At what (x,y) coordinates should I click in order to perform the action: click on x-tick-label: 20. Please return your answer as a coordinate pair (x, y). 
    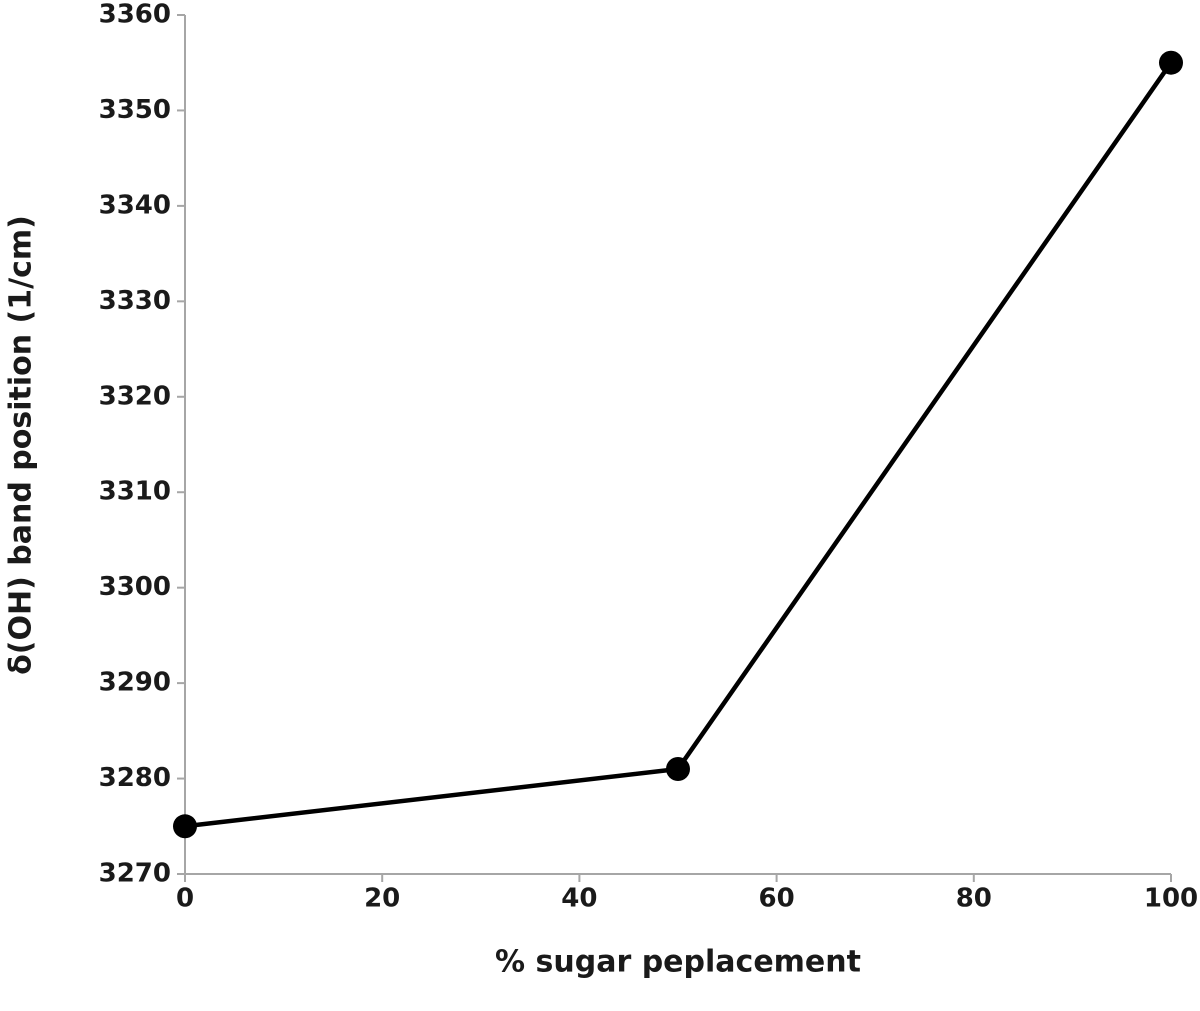
    Looking at the image, I should click on (382, 899).